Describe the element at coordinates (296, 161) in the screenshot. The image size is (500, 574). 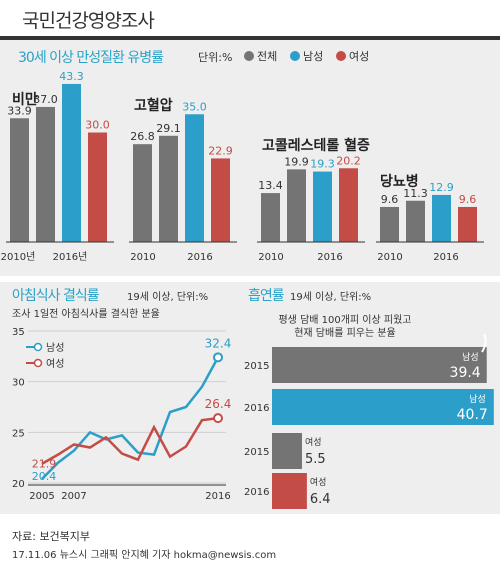
I see `bar-value-label-2-1: 19.9` at that location.